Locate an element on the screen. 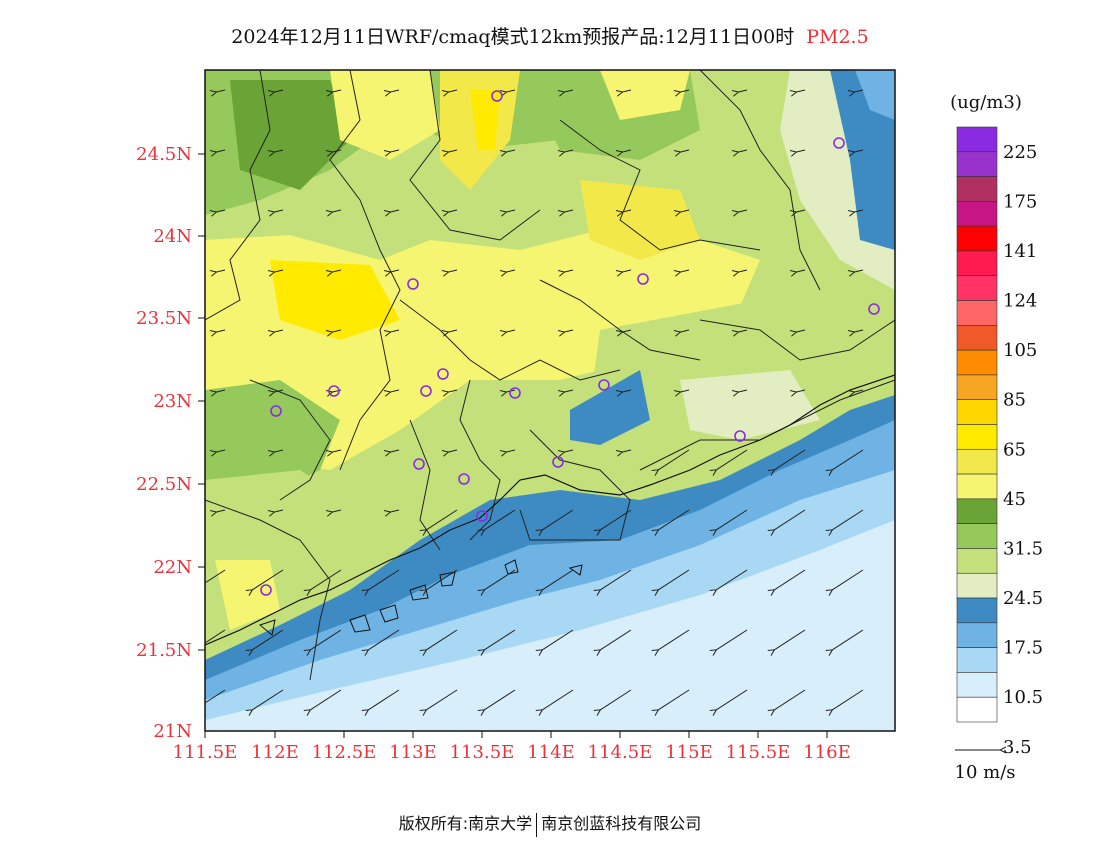 This screenshot has width=1100, height=850. legend-labels: 225 175 141 124 105 85 65 45 31.5 24.5 17.5 10.5 3.5 is located at coordinates (1023, 450).